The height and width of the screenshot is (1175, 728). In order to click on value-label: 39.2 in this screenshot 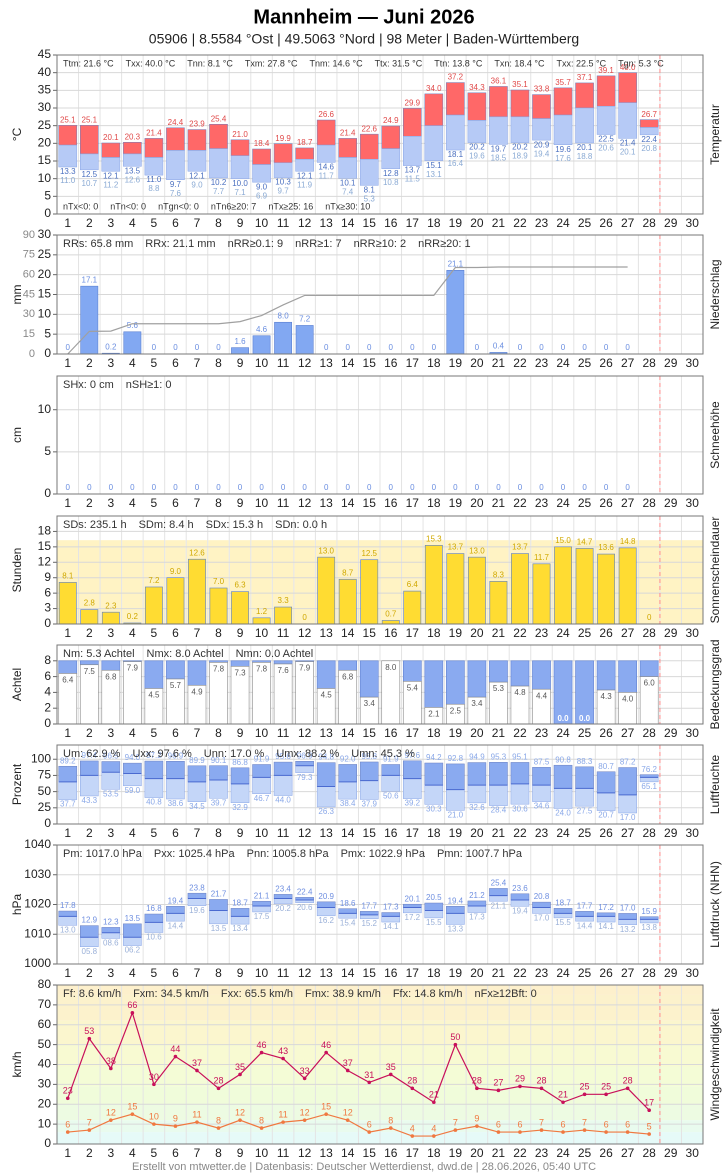, I will do `click(413, 803)`.